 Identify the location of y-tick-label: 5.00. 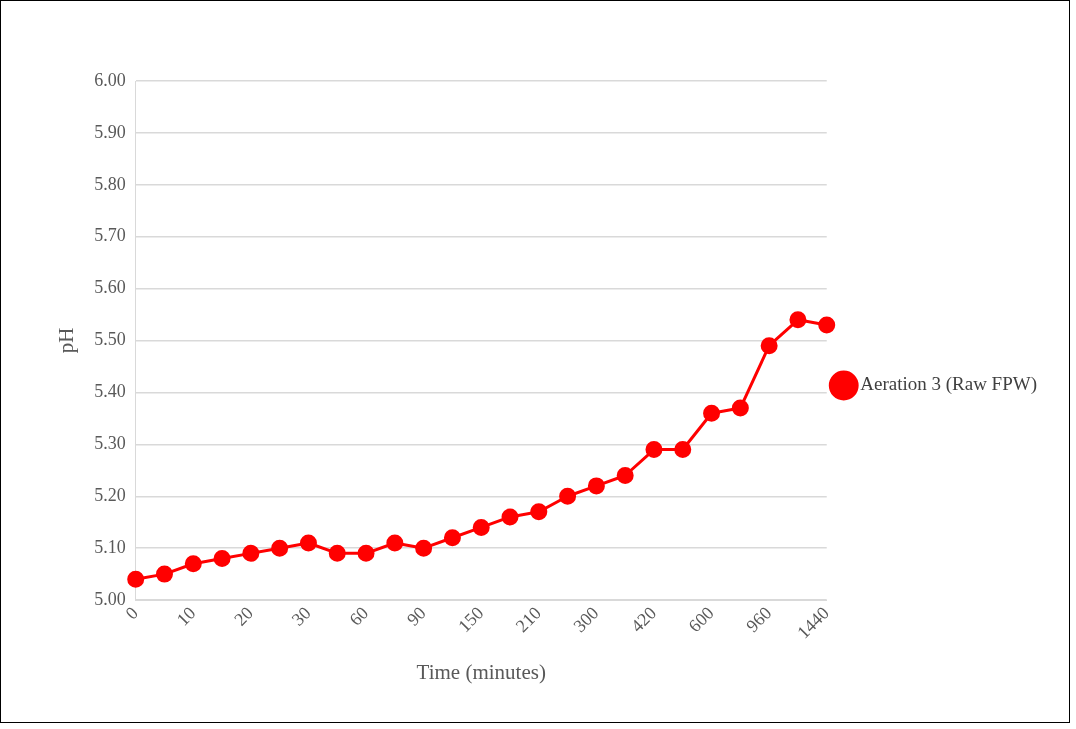
(110, 598).